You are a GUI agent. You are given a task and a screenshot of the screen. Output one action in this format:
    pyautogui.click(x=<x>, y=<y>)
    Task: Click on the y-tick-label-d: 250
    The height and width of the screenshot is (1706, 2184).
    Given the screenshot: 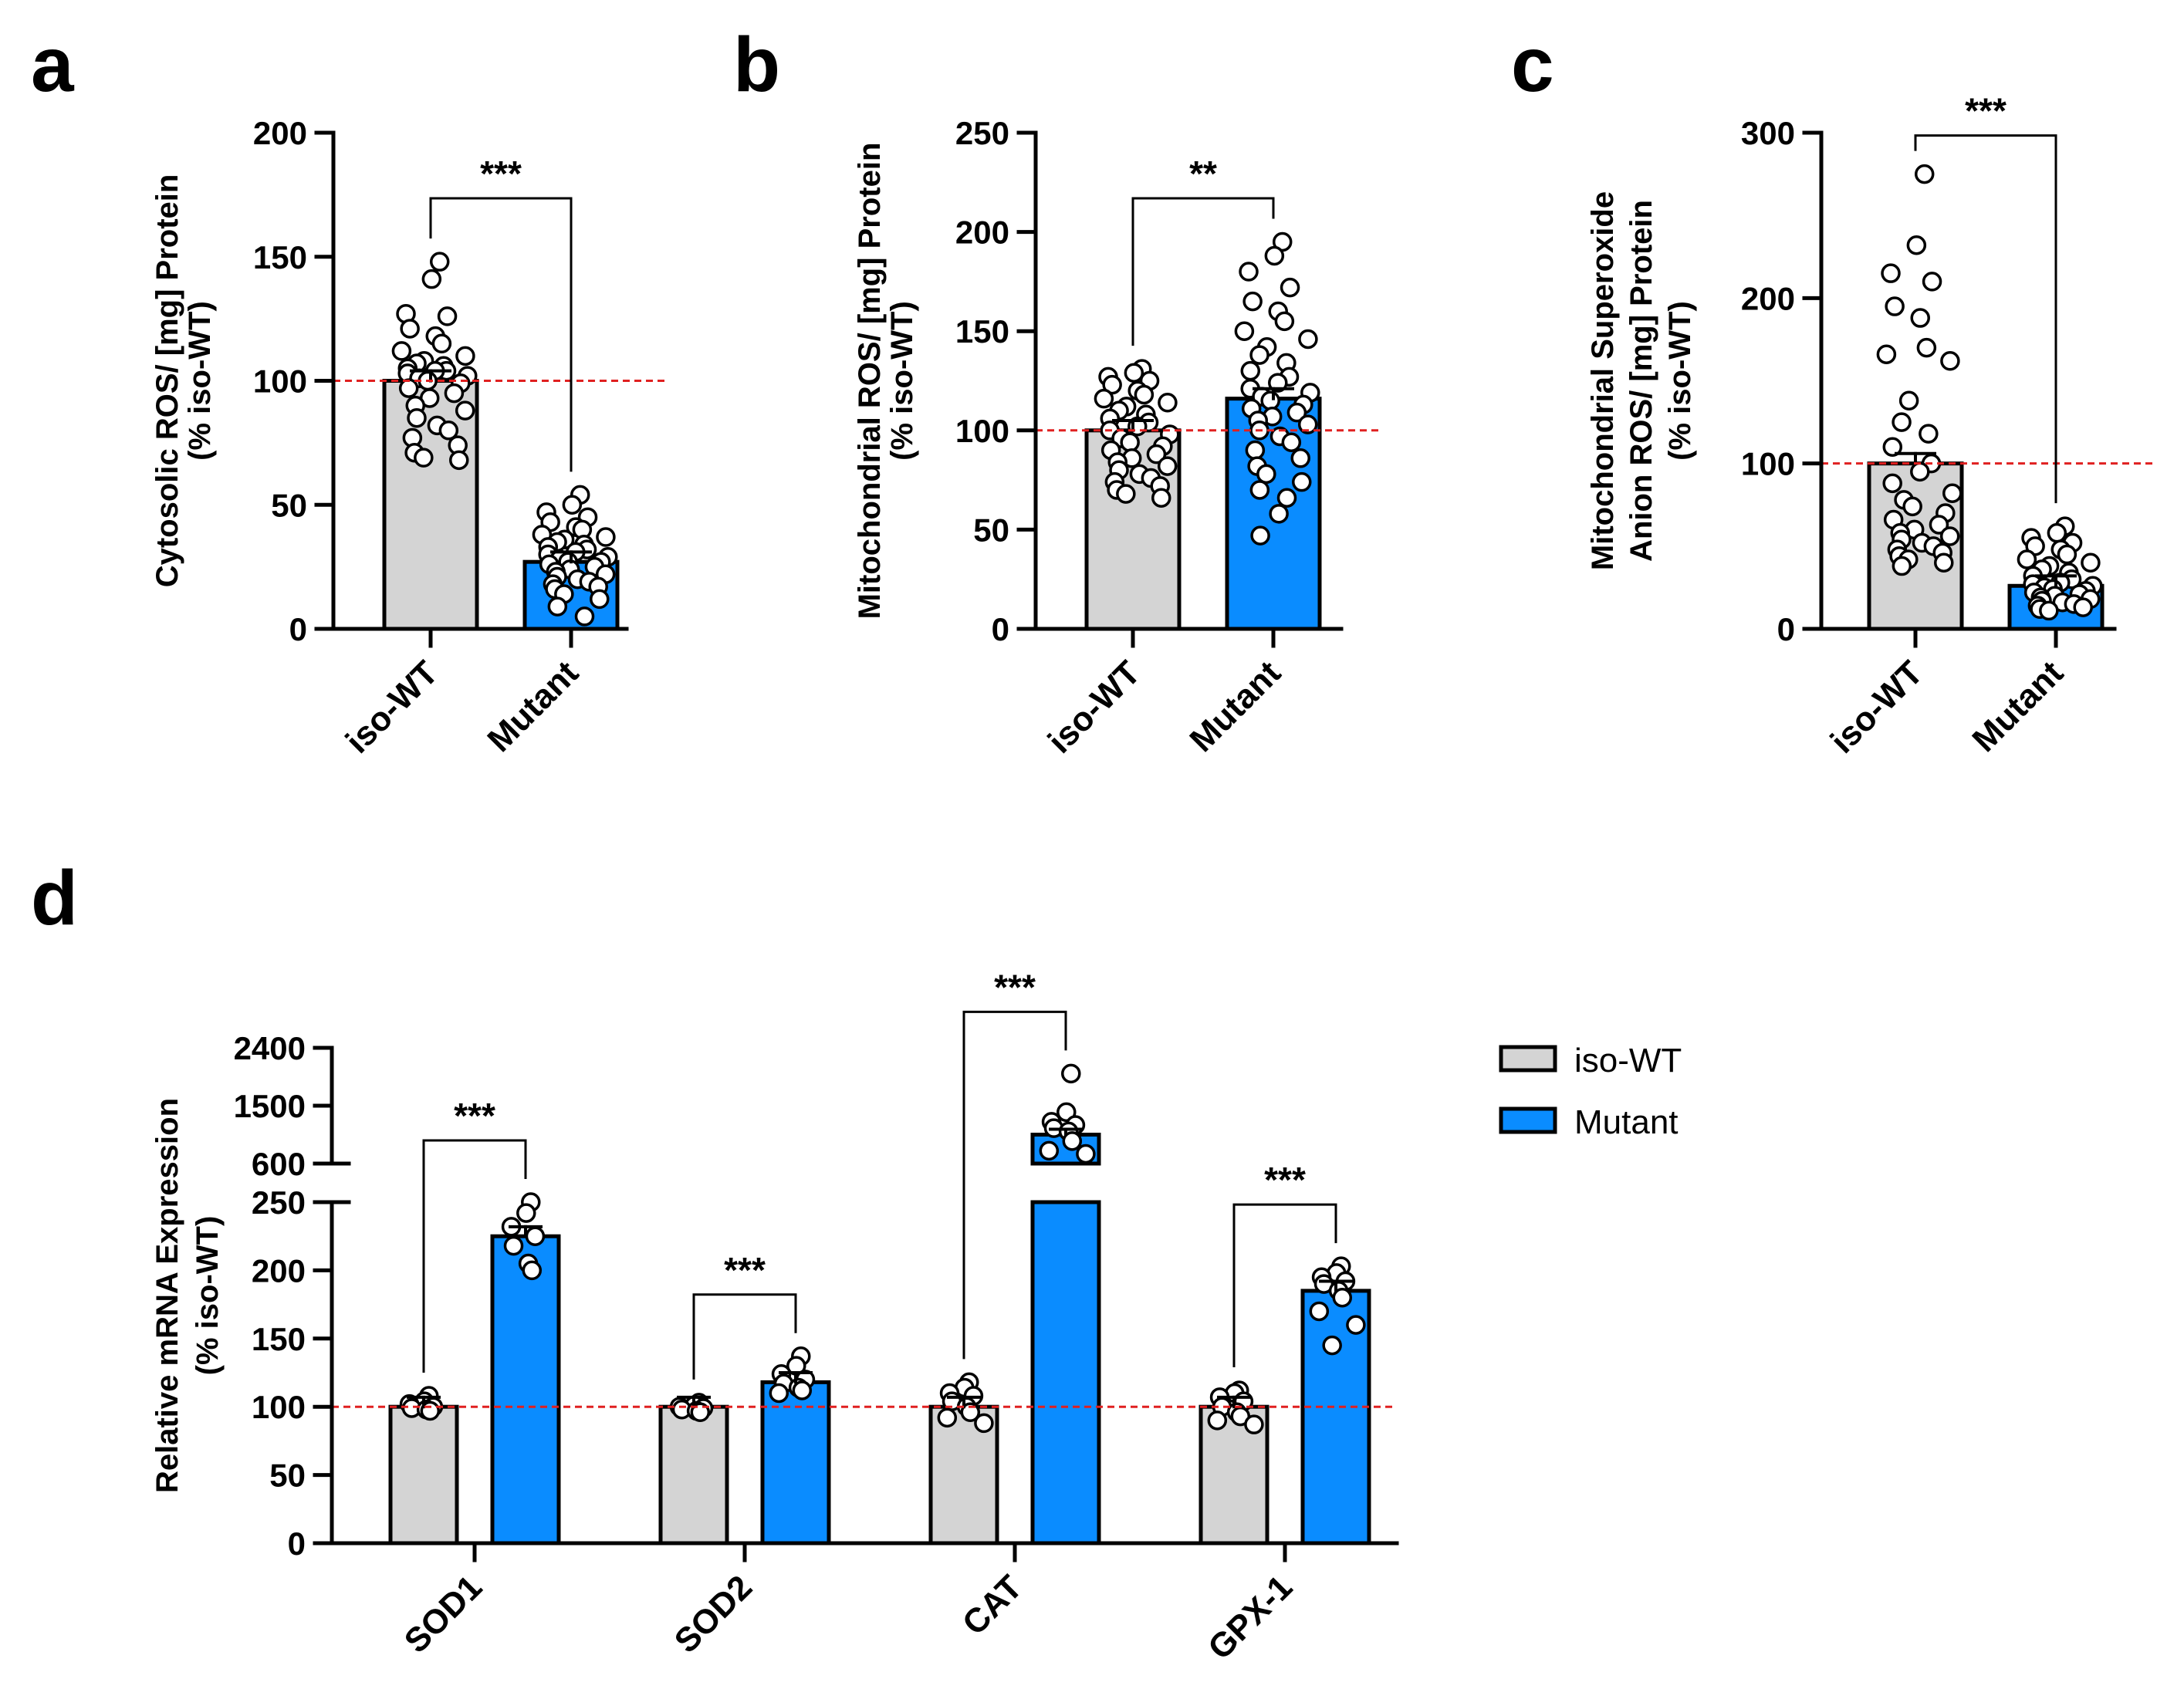 What is the action you would take?
    pyautogui.click(x=279, y=1202)
    